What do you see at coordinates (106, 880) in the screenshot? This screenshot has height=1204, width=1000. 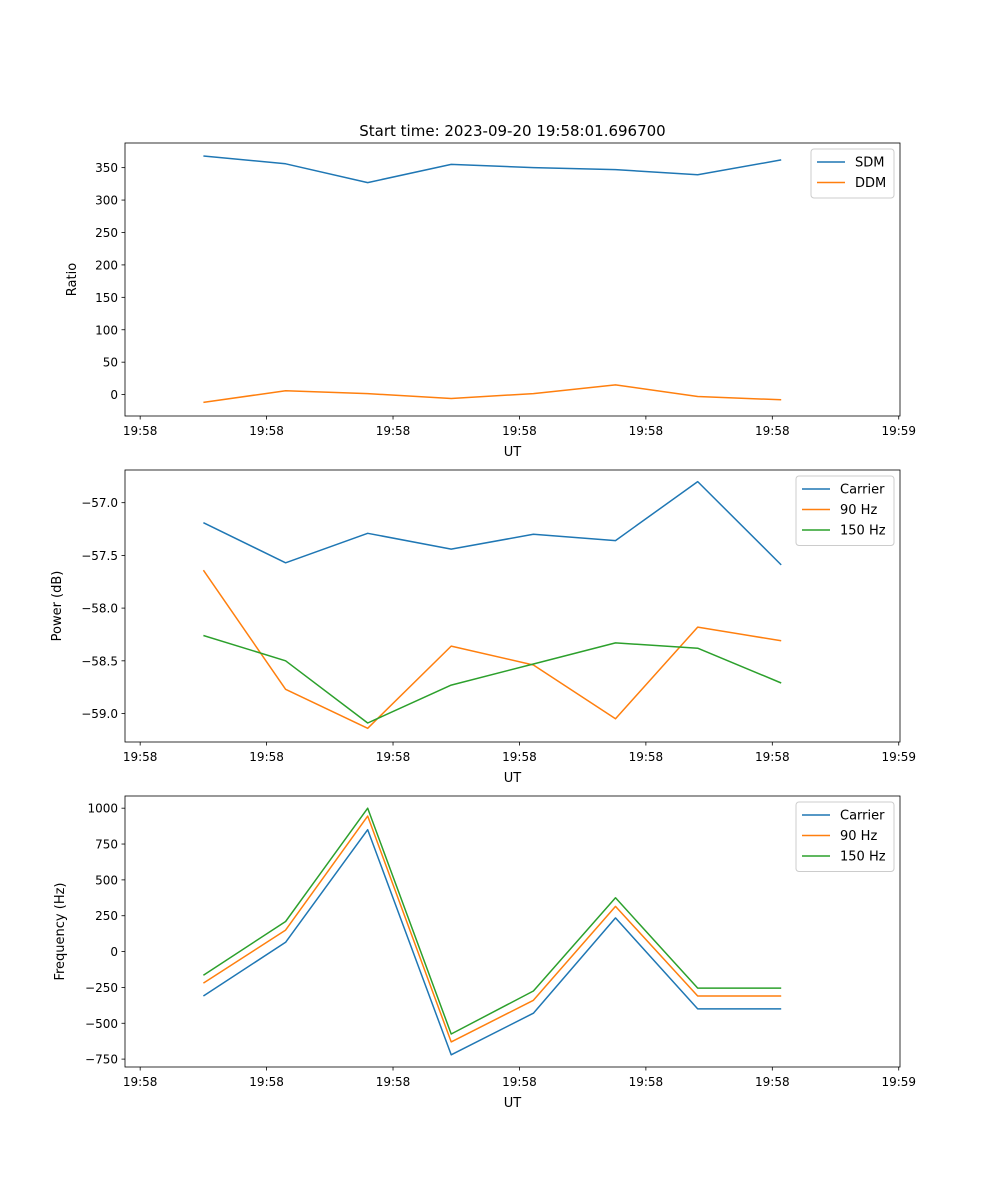 I see `y-tick-label: 500` at bounding box center [106, 880].